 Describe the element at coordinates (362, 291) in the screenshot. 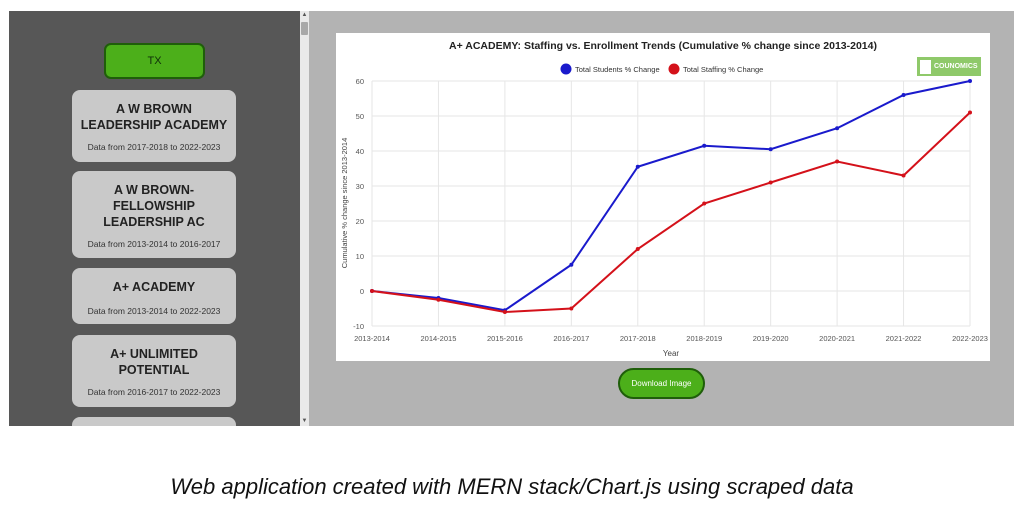

I see `y-tick-label: 0` at that location.